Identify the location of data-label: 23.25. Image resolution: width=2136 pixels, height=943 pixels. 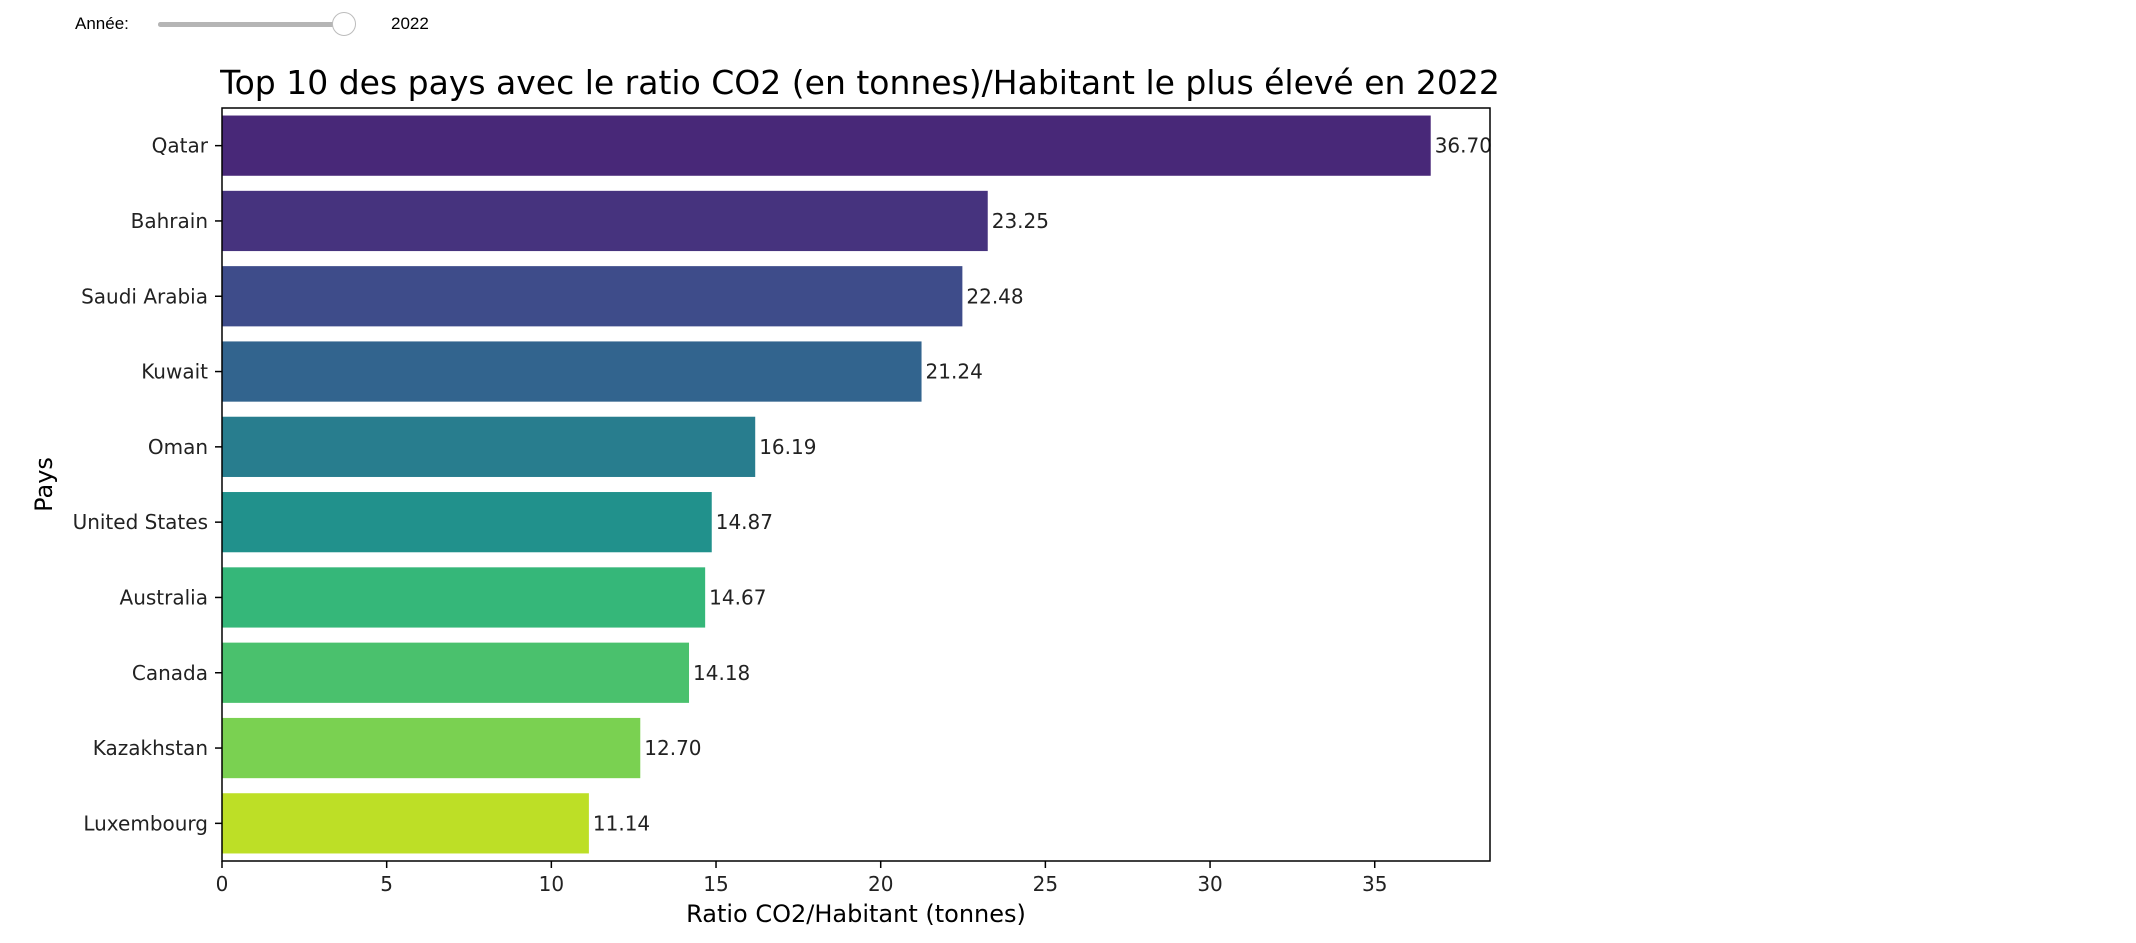
(1020, 221).